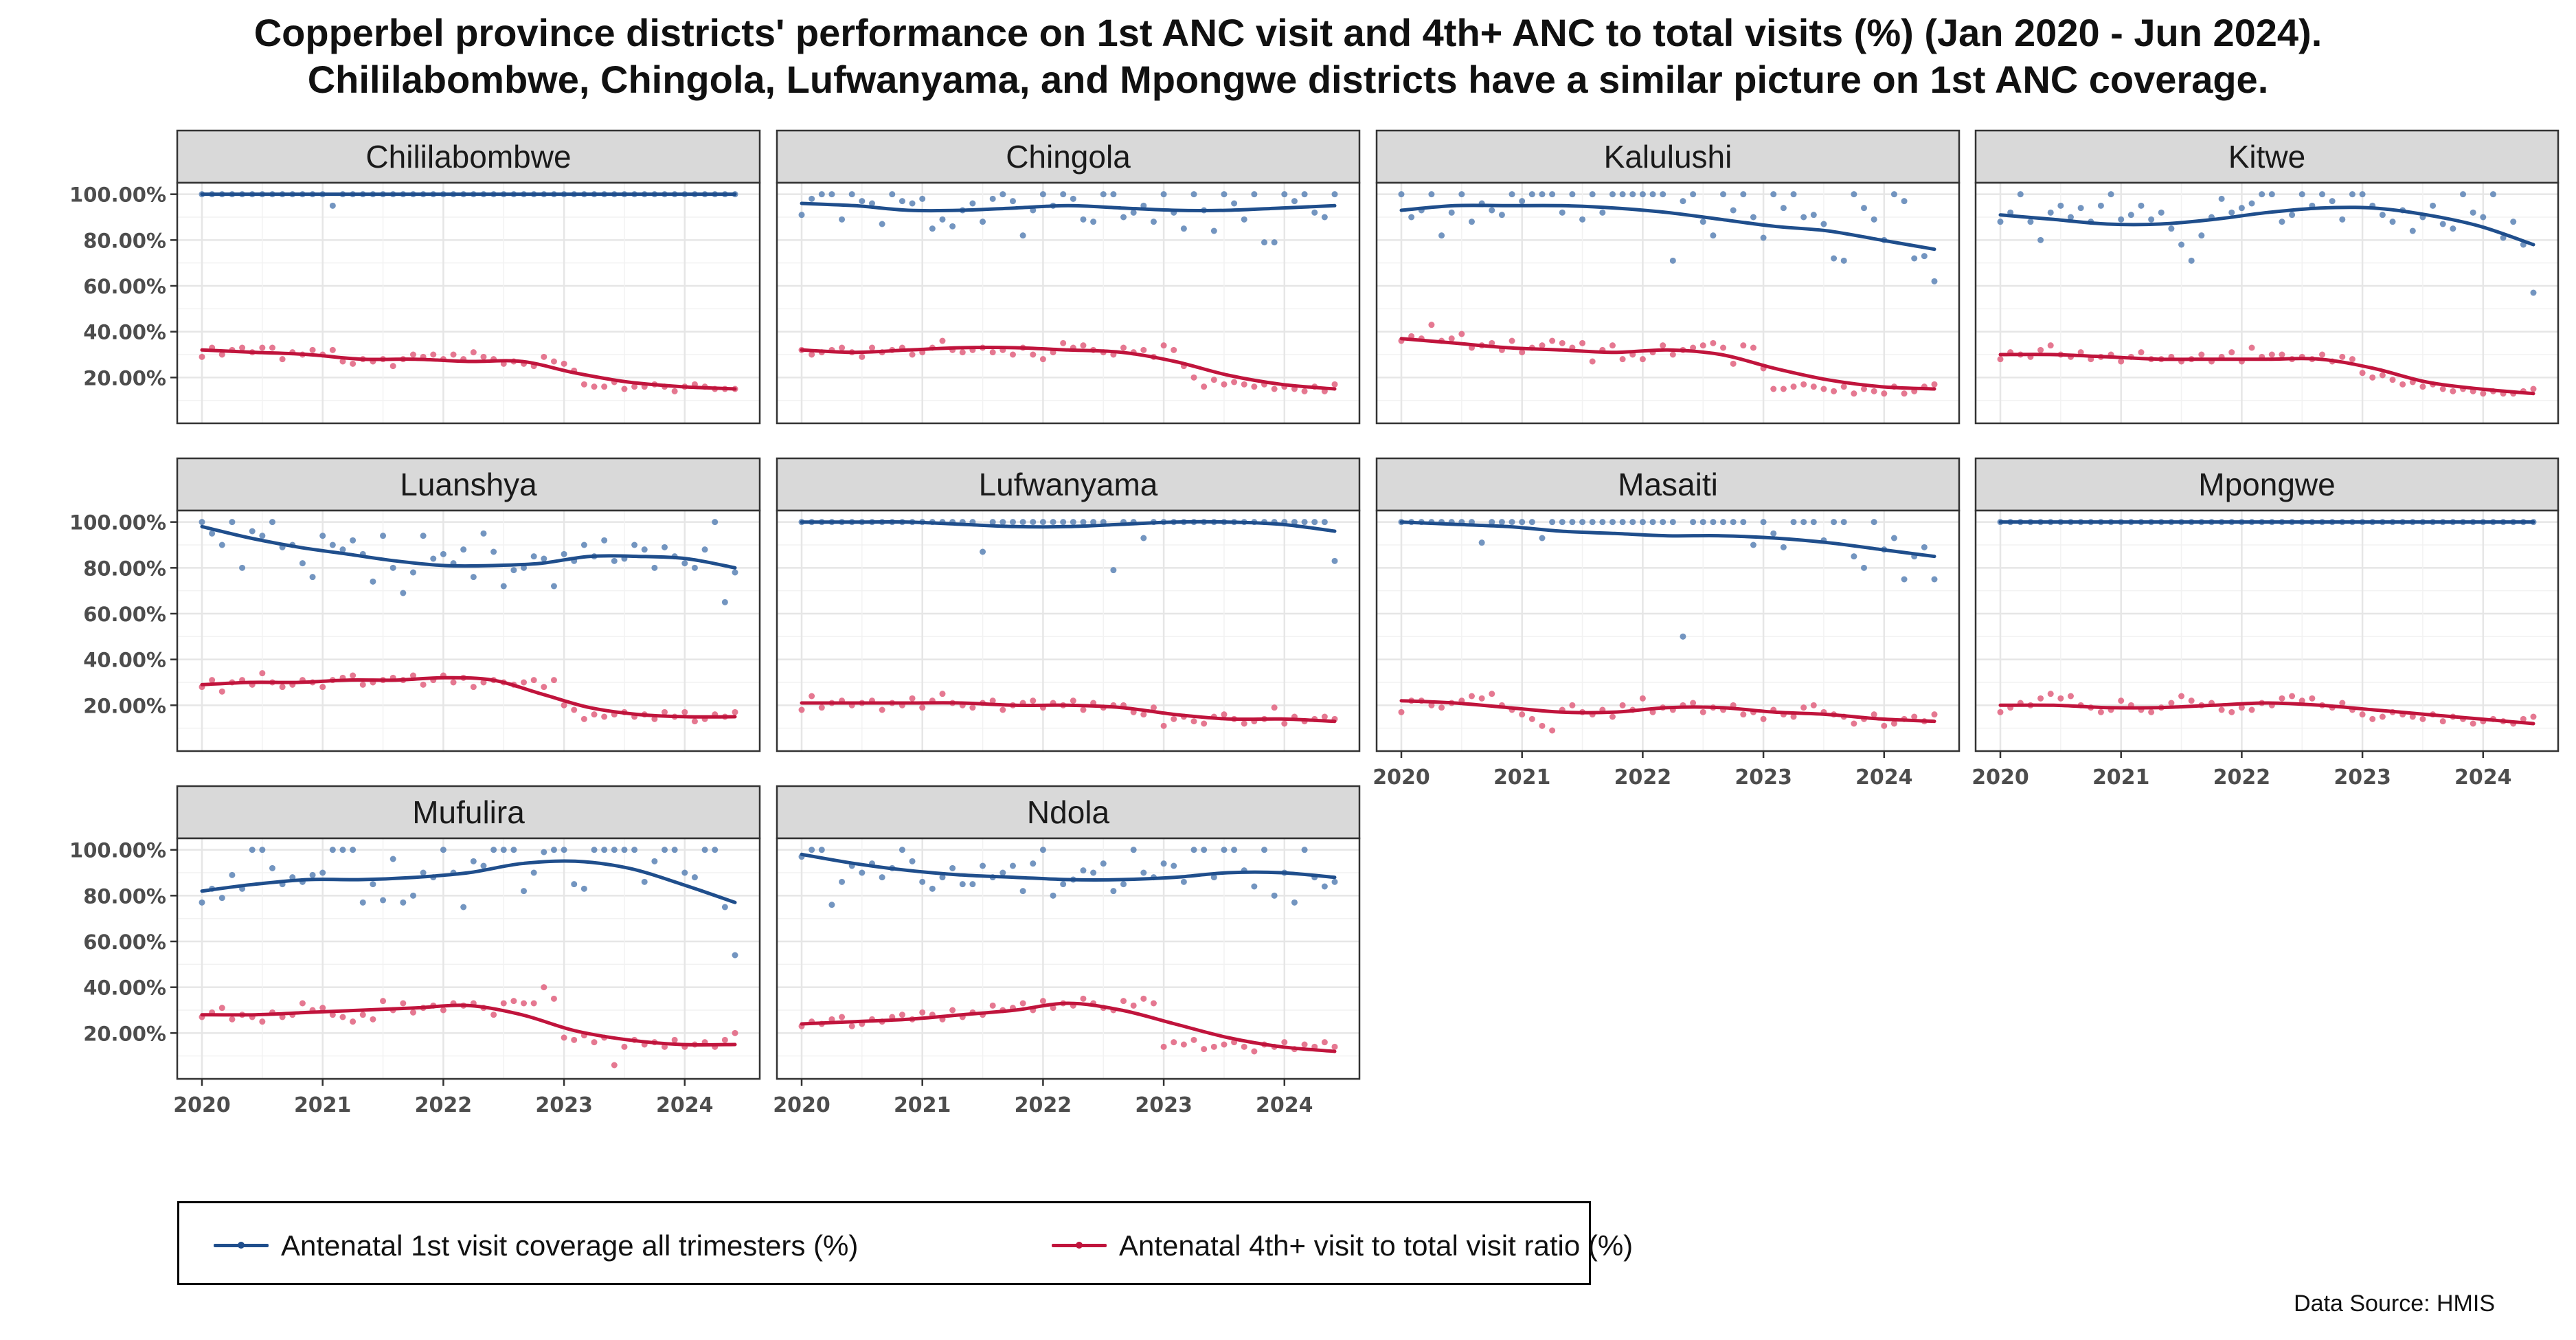 This screenshot has height=1340, width=2576. What do you see at coordinates (444, 1105) in the screenshot?
I see `x-tick-label: 2022` at bounding box center [444, 1105].